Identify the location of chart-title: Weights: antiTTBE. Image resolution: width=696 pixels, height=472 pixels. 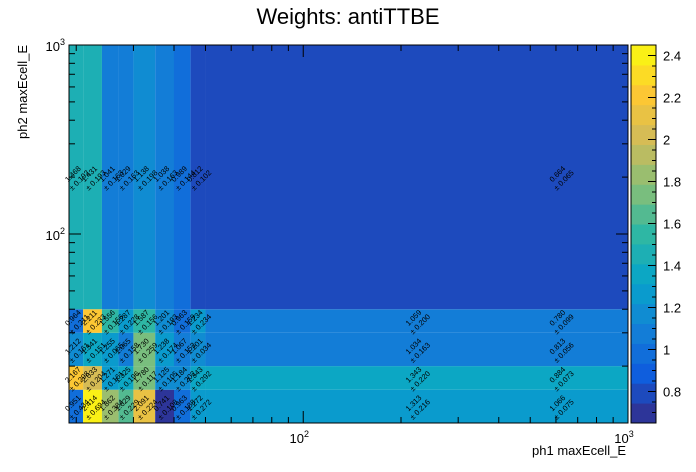
(348, 16).